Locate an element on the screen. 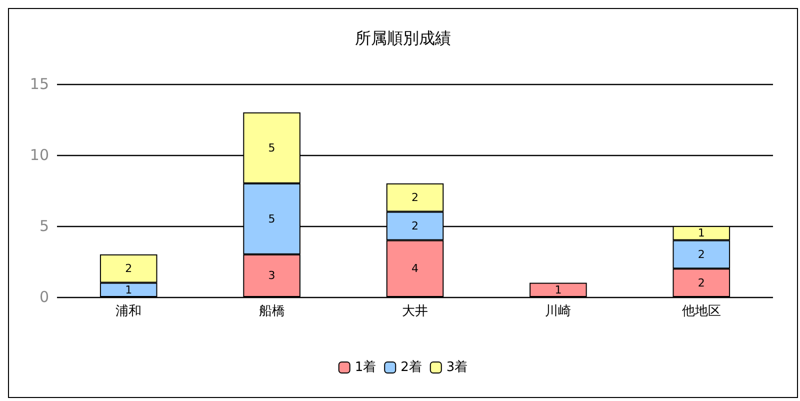 This screenshot has width=800, height=401. y-tick-label: 10 is located at coordinates (39, 155).